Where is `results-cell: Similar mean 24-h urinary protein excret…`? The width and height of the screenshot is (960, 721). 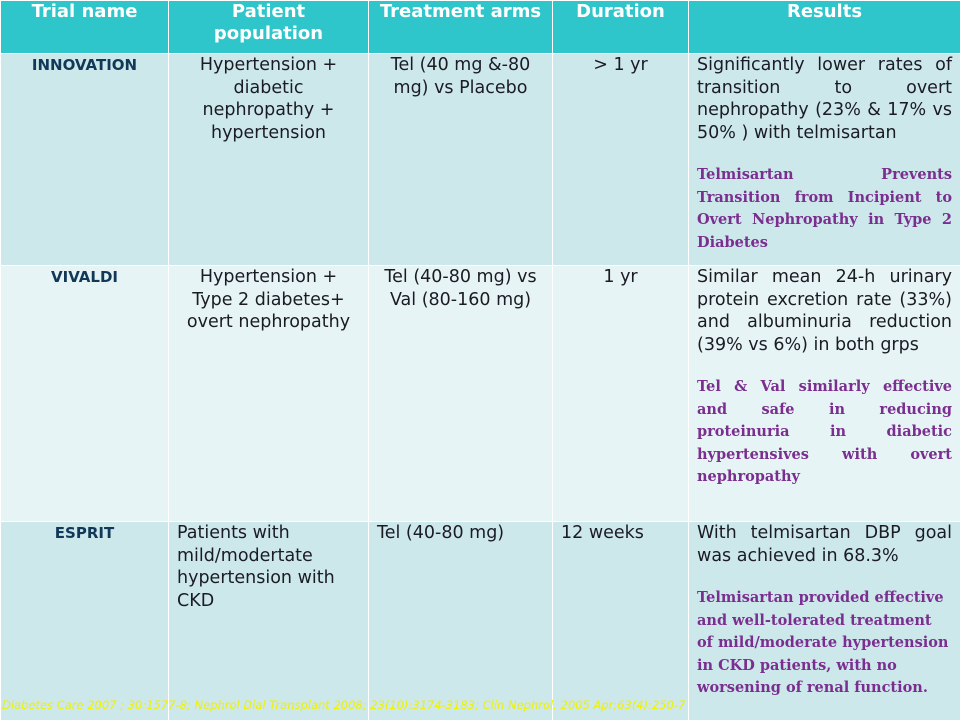
results-cell: Similar mean 24-h urinary protein excret… is located at coordinates (824, 394).